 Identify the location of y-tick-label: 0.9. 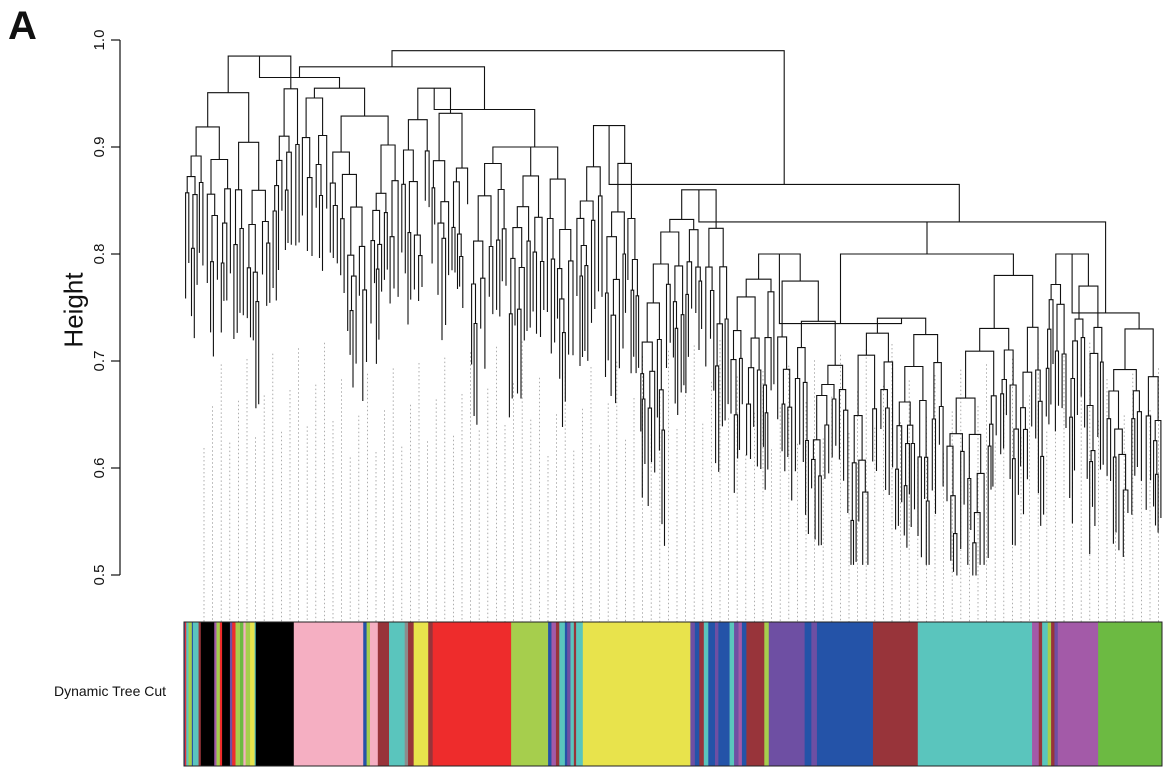
(99, 147).